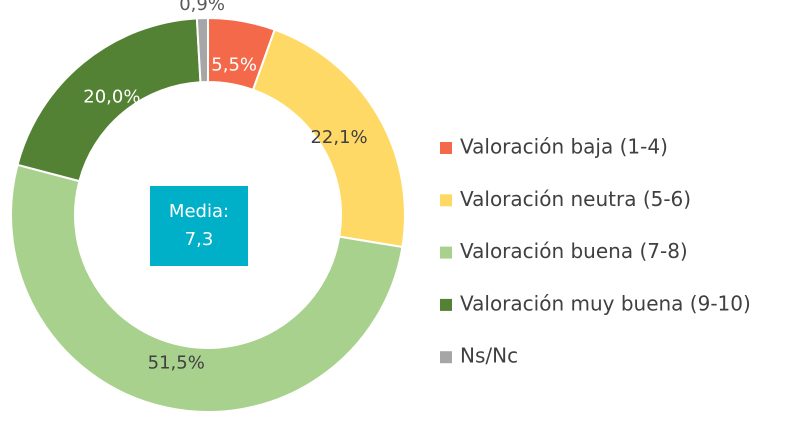 The width and height of the screenshot is (810, 432). What do you see at coordinates (111, 96) in the screenshot?
I see `data-label: 20,0%` at bounding box center [111, 96].